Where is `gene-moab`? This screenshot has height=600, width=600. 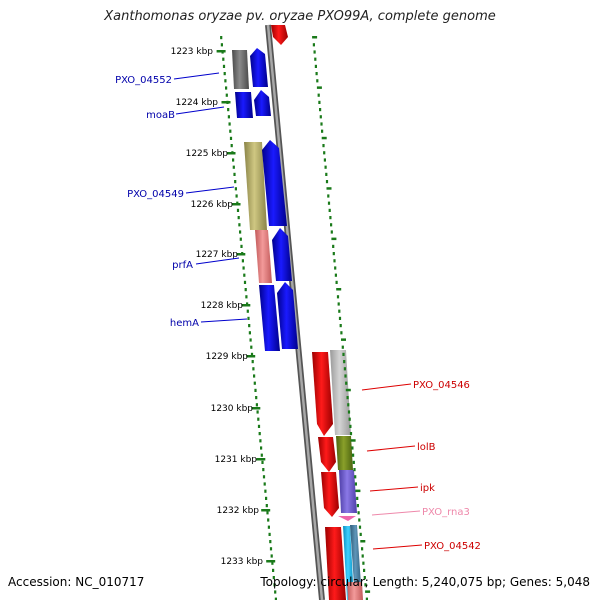
gene-moab is located at coordinates (244, 105).